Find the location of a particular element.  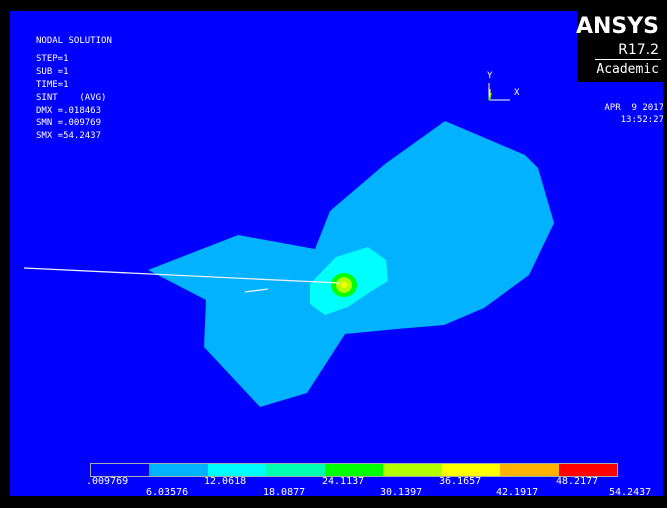

coordinate-triad: Y X is located at coordinates (510, 96).